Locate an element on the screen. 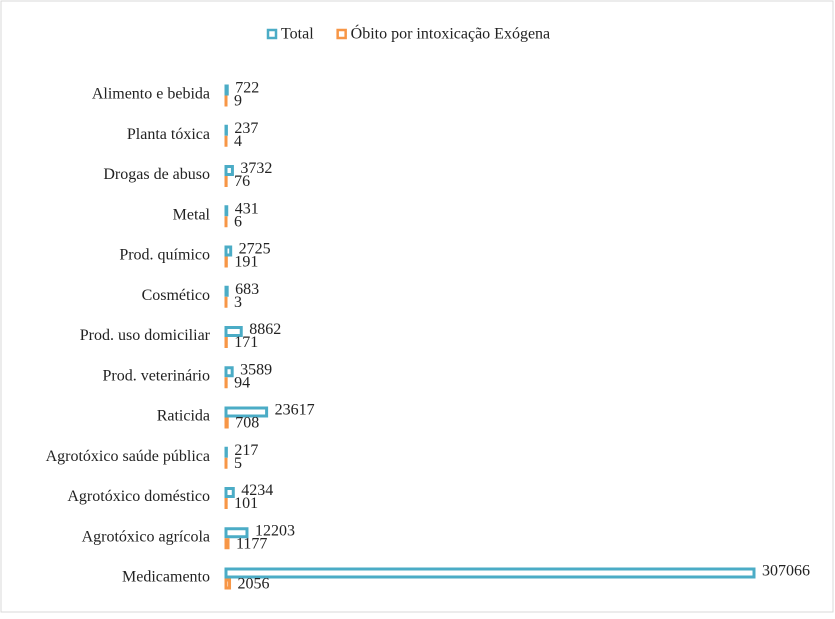  y-tick-label: Agrotóxico saúde pública is located at coordinates (128, 456).